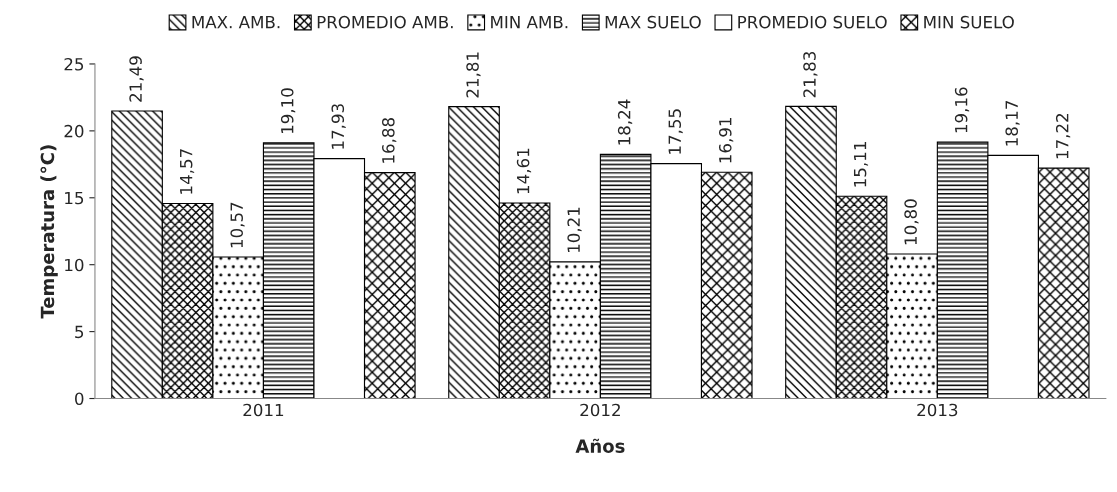 This screenshot has height=492, width=1117. Describe the element at coordinates (385, 22) in the screenshot. I see `legend-label: PROMEDIO AMB.` at that location.